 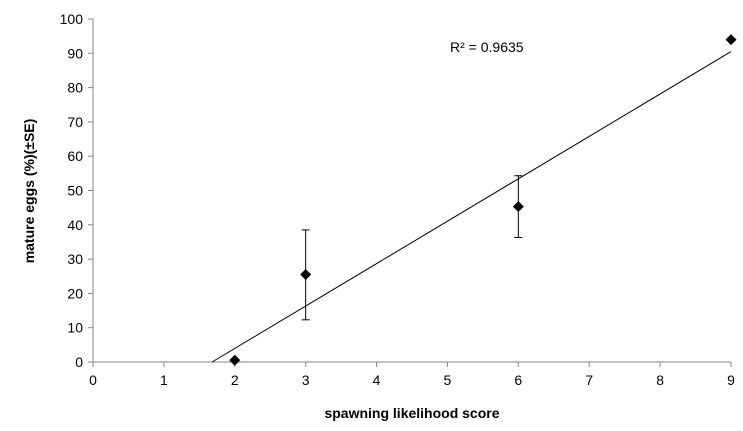 What do you see at coordinates (518, 380) in the screenshot?
I see `x-tick-label: 6` at bounding box center [518, 380].